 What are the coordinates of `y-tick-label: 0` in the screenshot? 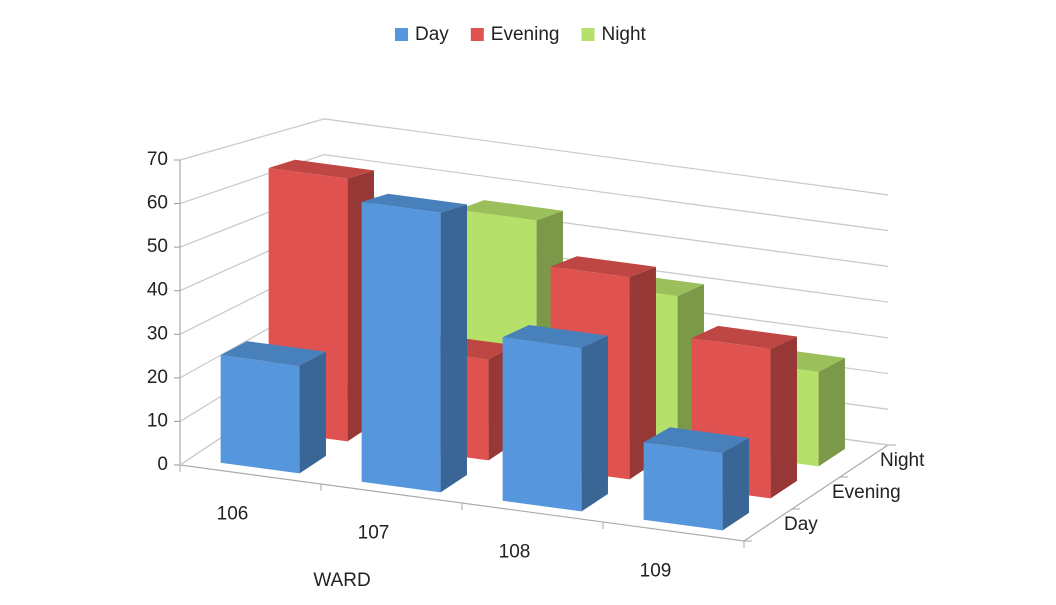 It's located at (162, 464).